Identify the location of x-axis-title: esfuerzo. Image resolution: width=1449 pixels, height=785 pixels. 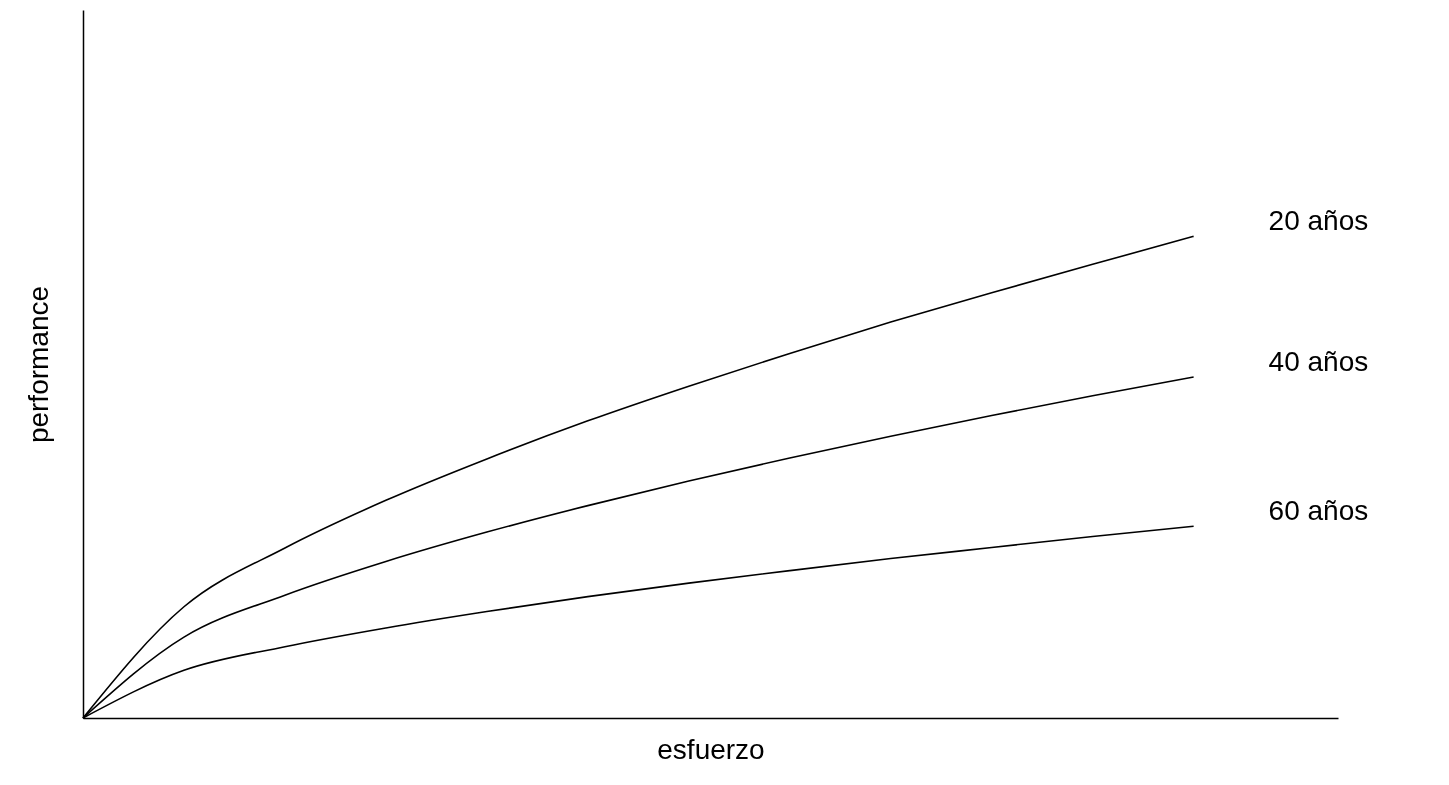
(711, 749).